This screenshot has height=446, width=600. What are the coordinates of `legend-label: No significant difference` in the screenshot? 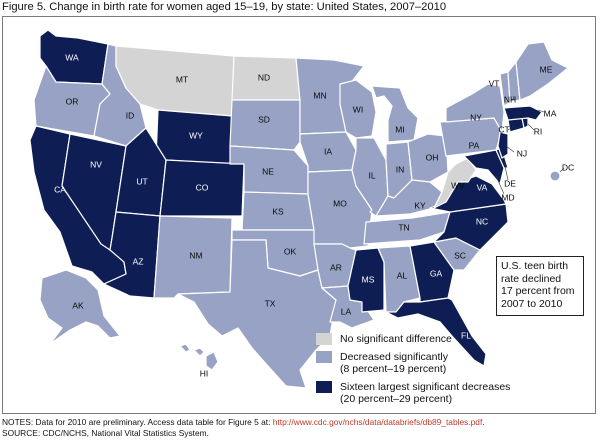 It's located at (396, 339).